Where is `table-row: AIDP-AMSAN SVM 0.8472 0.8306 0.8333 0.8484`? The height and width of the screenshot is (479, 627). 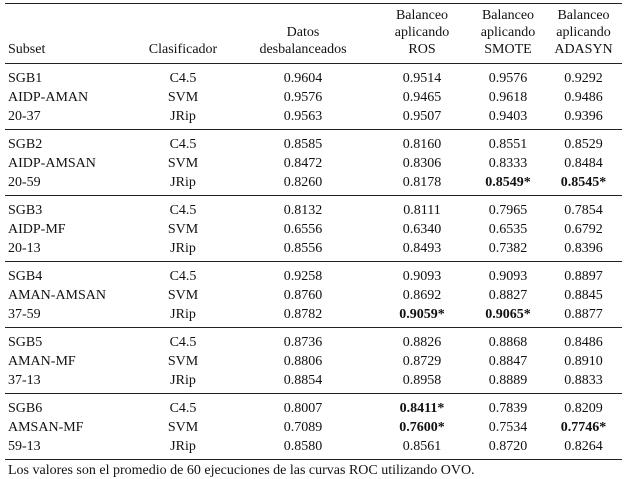 table-row: AIDP-AMSAN SVM 0.8472 0.8306 0.8333 0.8484 is located at coordinates (313, 163).